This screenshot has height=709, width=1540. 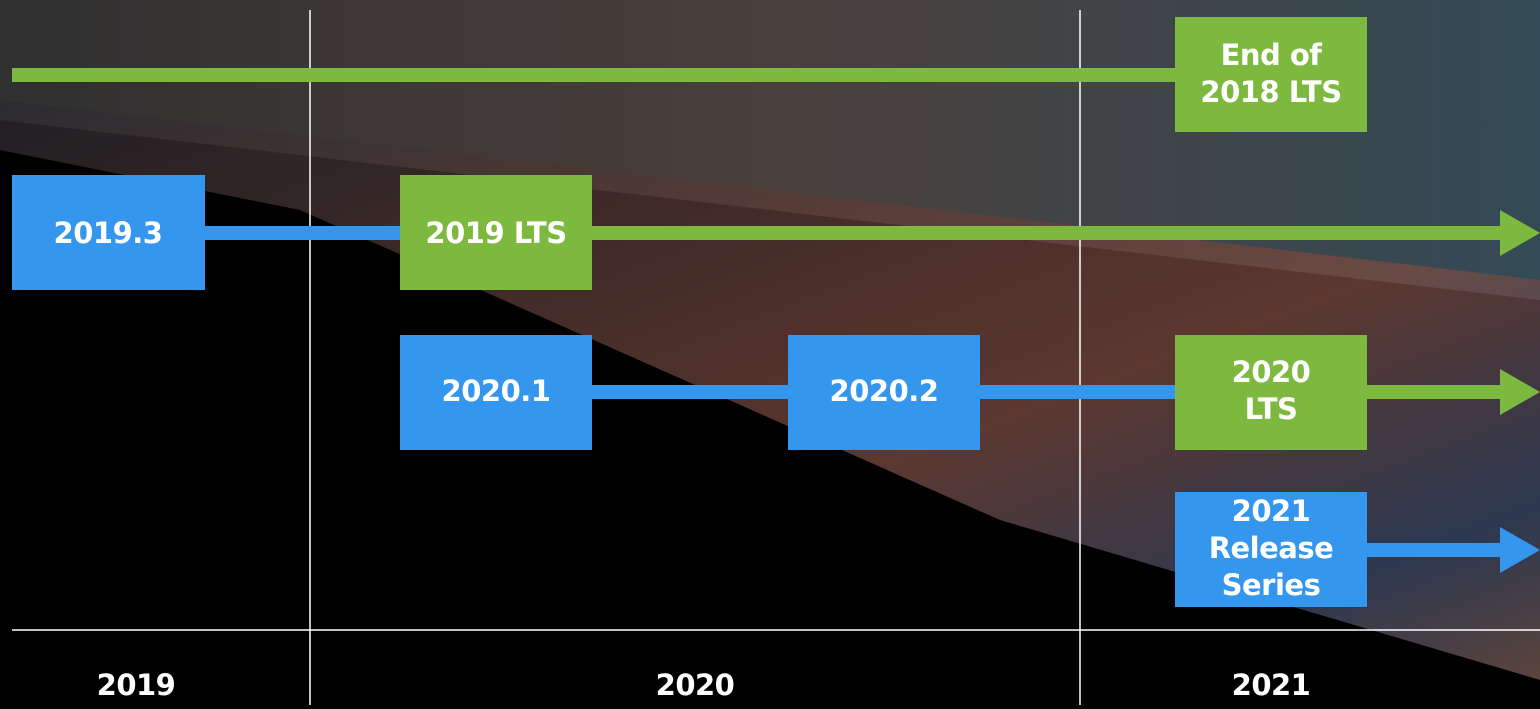 I want to click on box-label: 2021, so click(x=1271, y=511).